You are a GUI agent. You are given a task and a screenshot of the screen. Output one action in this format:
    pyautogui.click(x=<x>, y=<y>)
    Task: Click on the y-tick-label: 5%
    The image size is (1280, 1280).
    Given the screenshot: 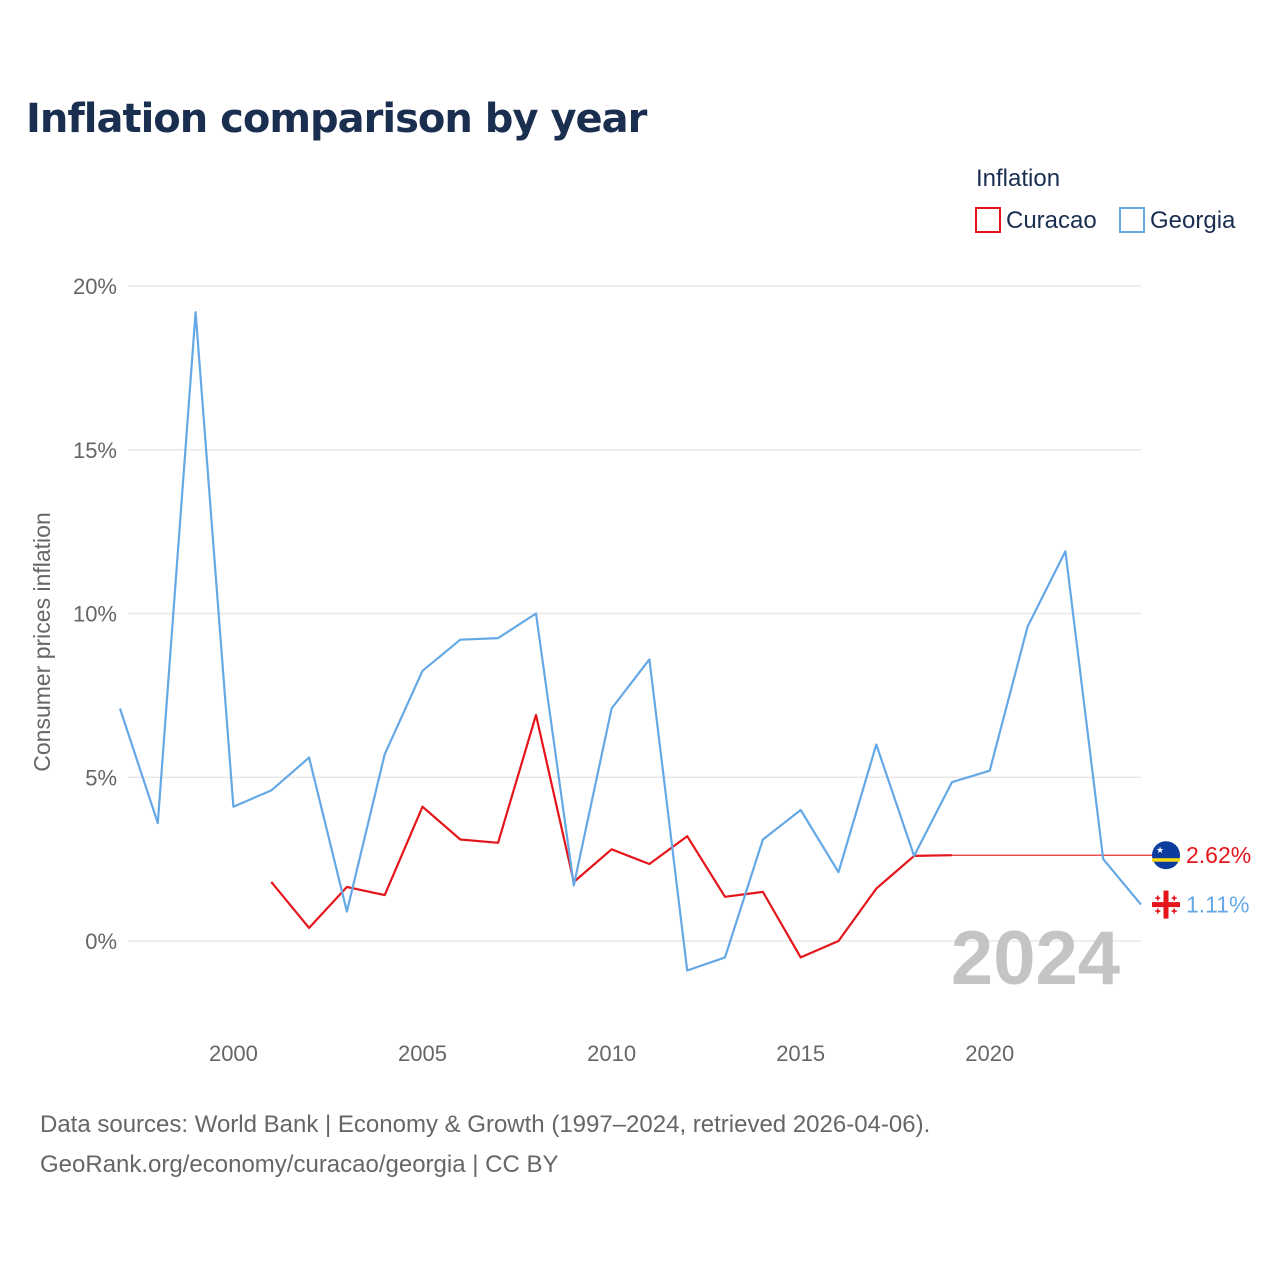 What is the action you would take?
    pyautogui.click(x=101, y=777)
    